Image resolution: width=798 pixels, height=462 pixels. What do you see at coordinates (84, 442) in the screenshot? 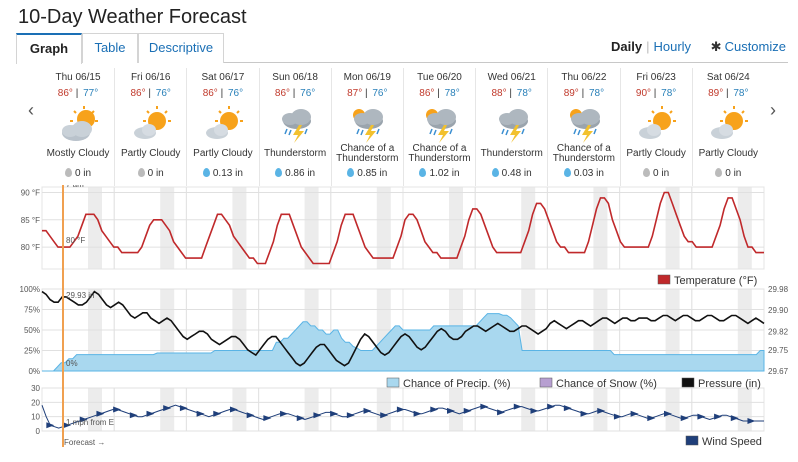
I see `forecast-label: Forecast →` at bounding box center [84, 442].